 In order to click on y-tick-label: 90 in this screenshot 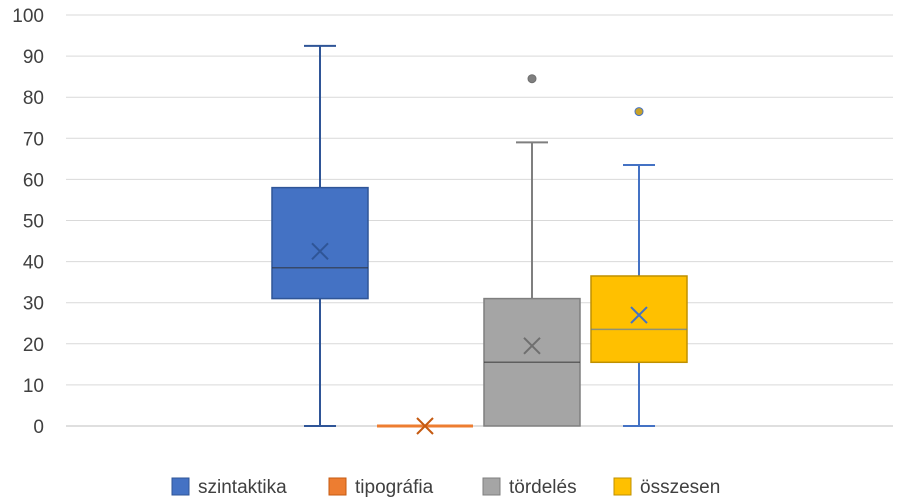, I will do `click(33, 57)`.